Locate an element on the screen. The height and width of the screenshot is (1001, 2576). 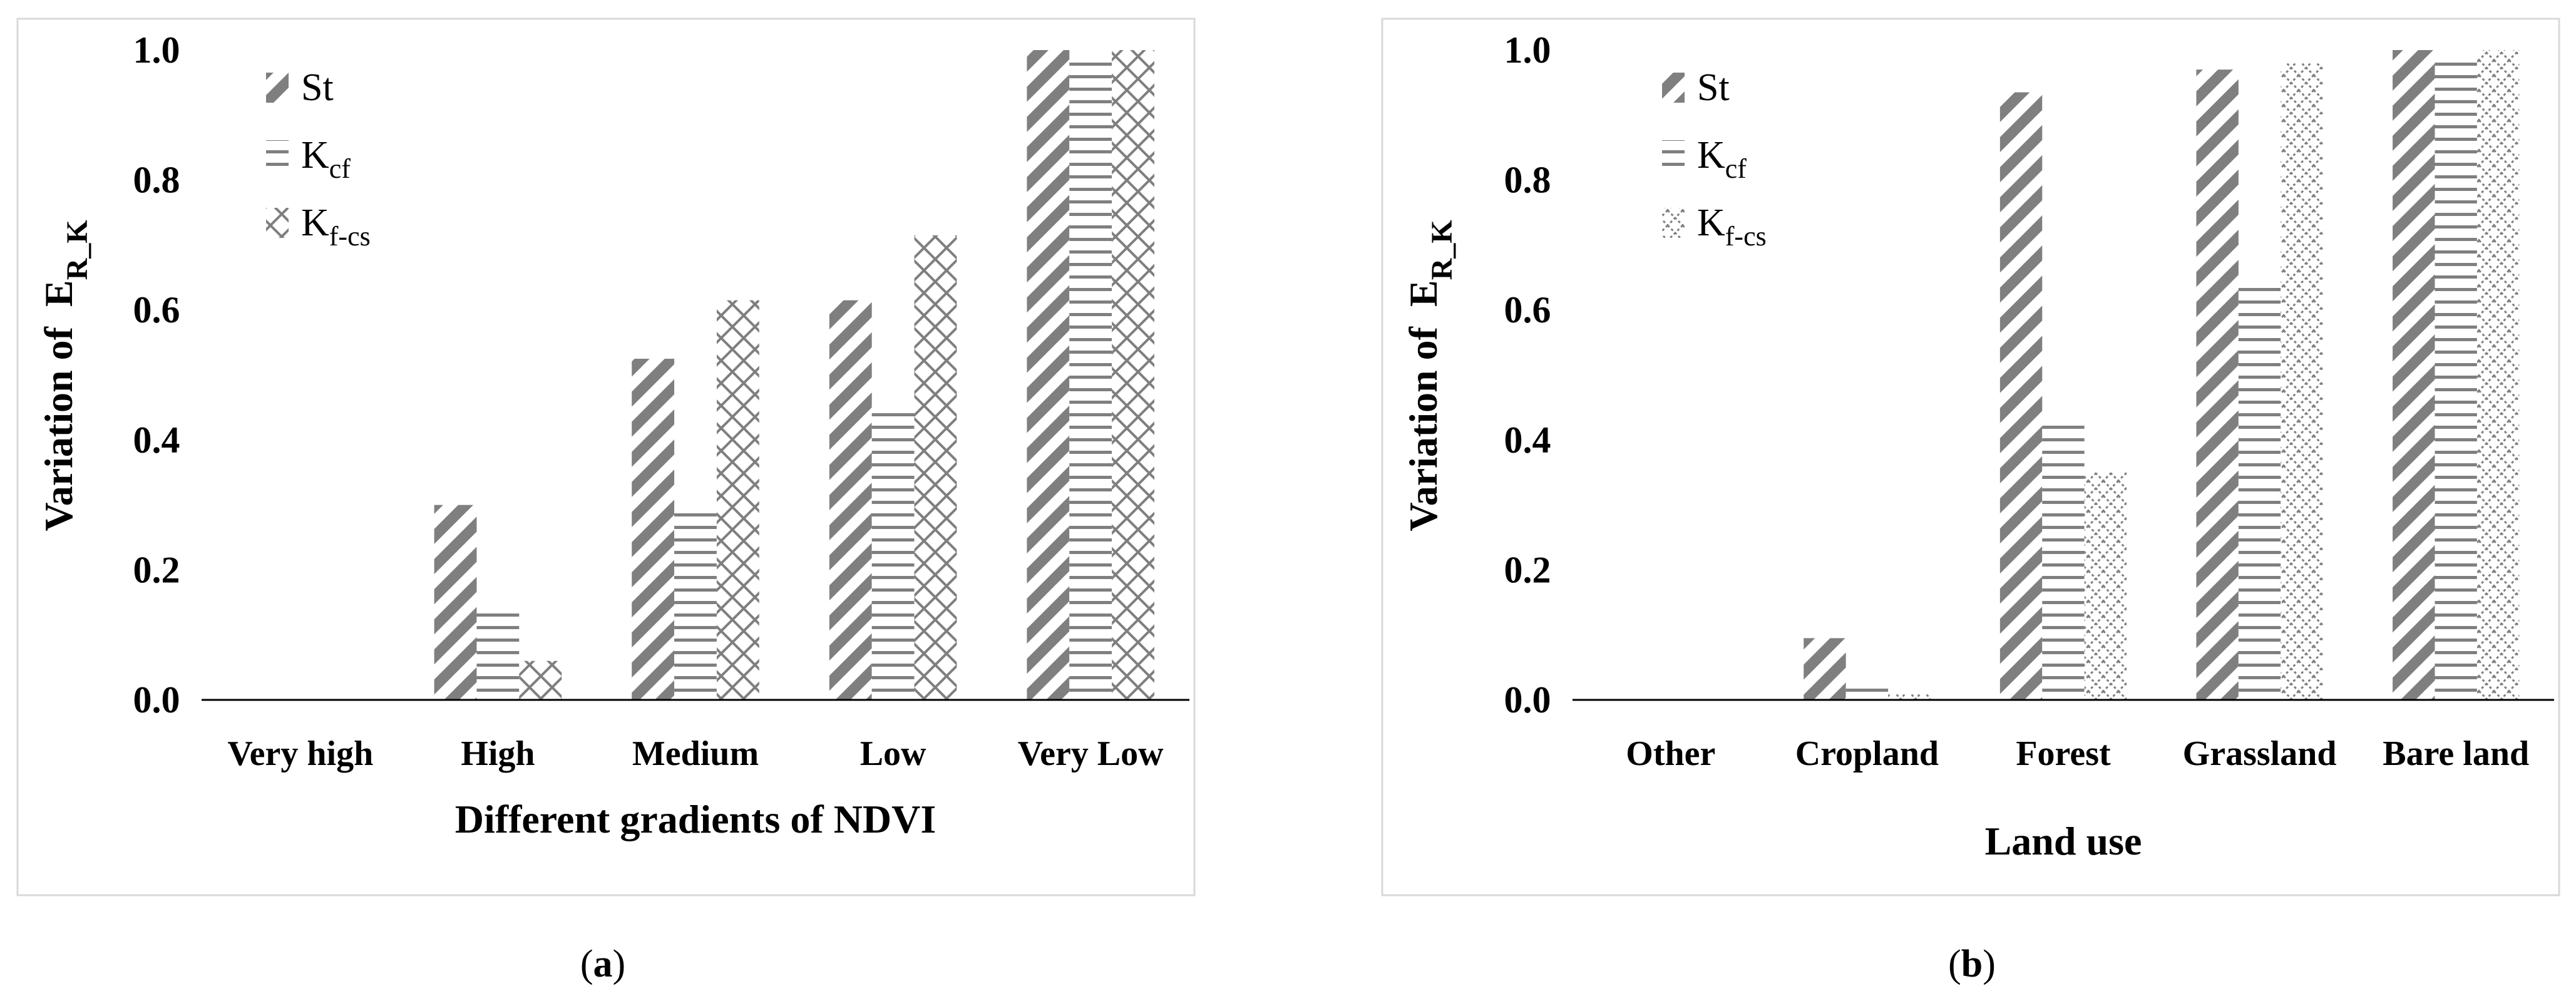
panel-b-y-axis-title: Variation of ER_K is located at coordinates (1430, 375).